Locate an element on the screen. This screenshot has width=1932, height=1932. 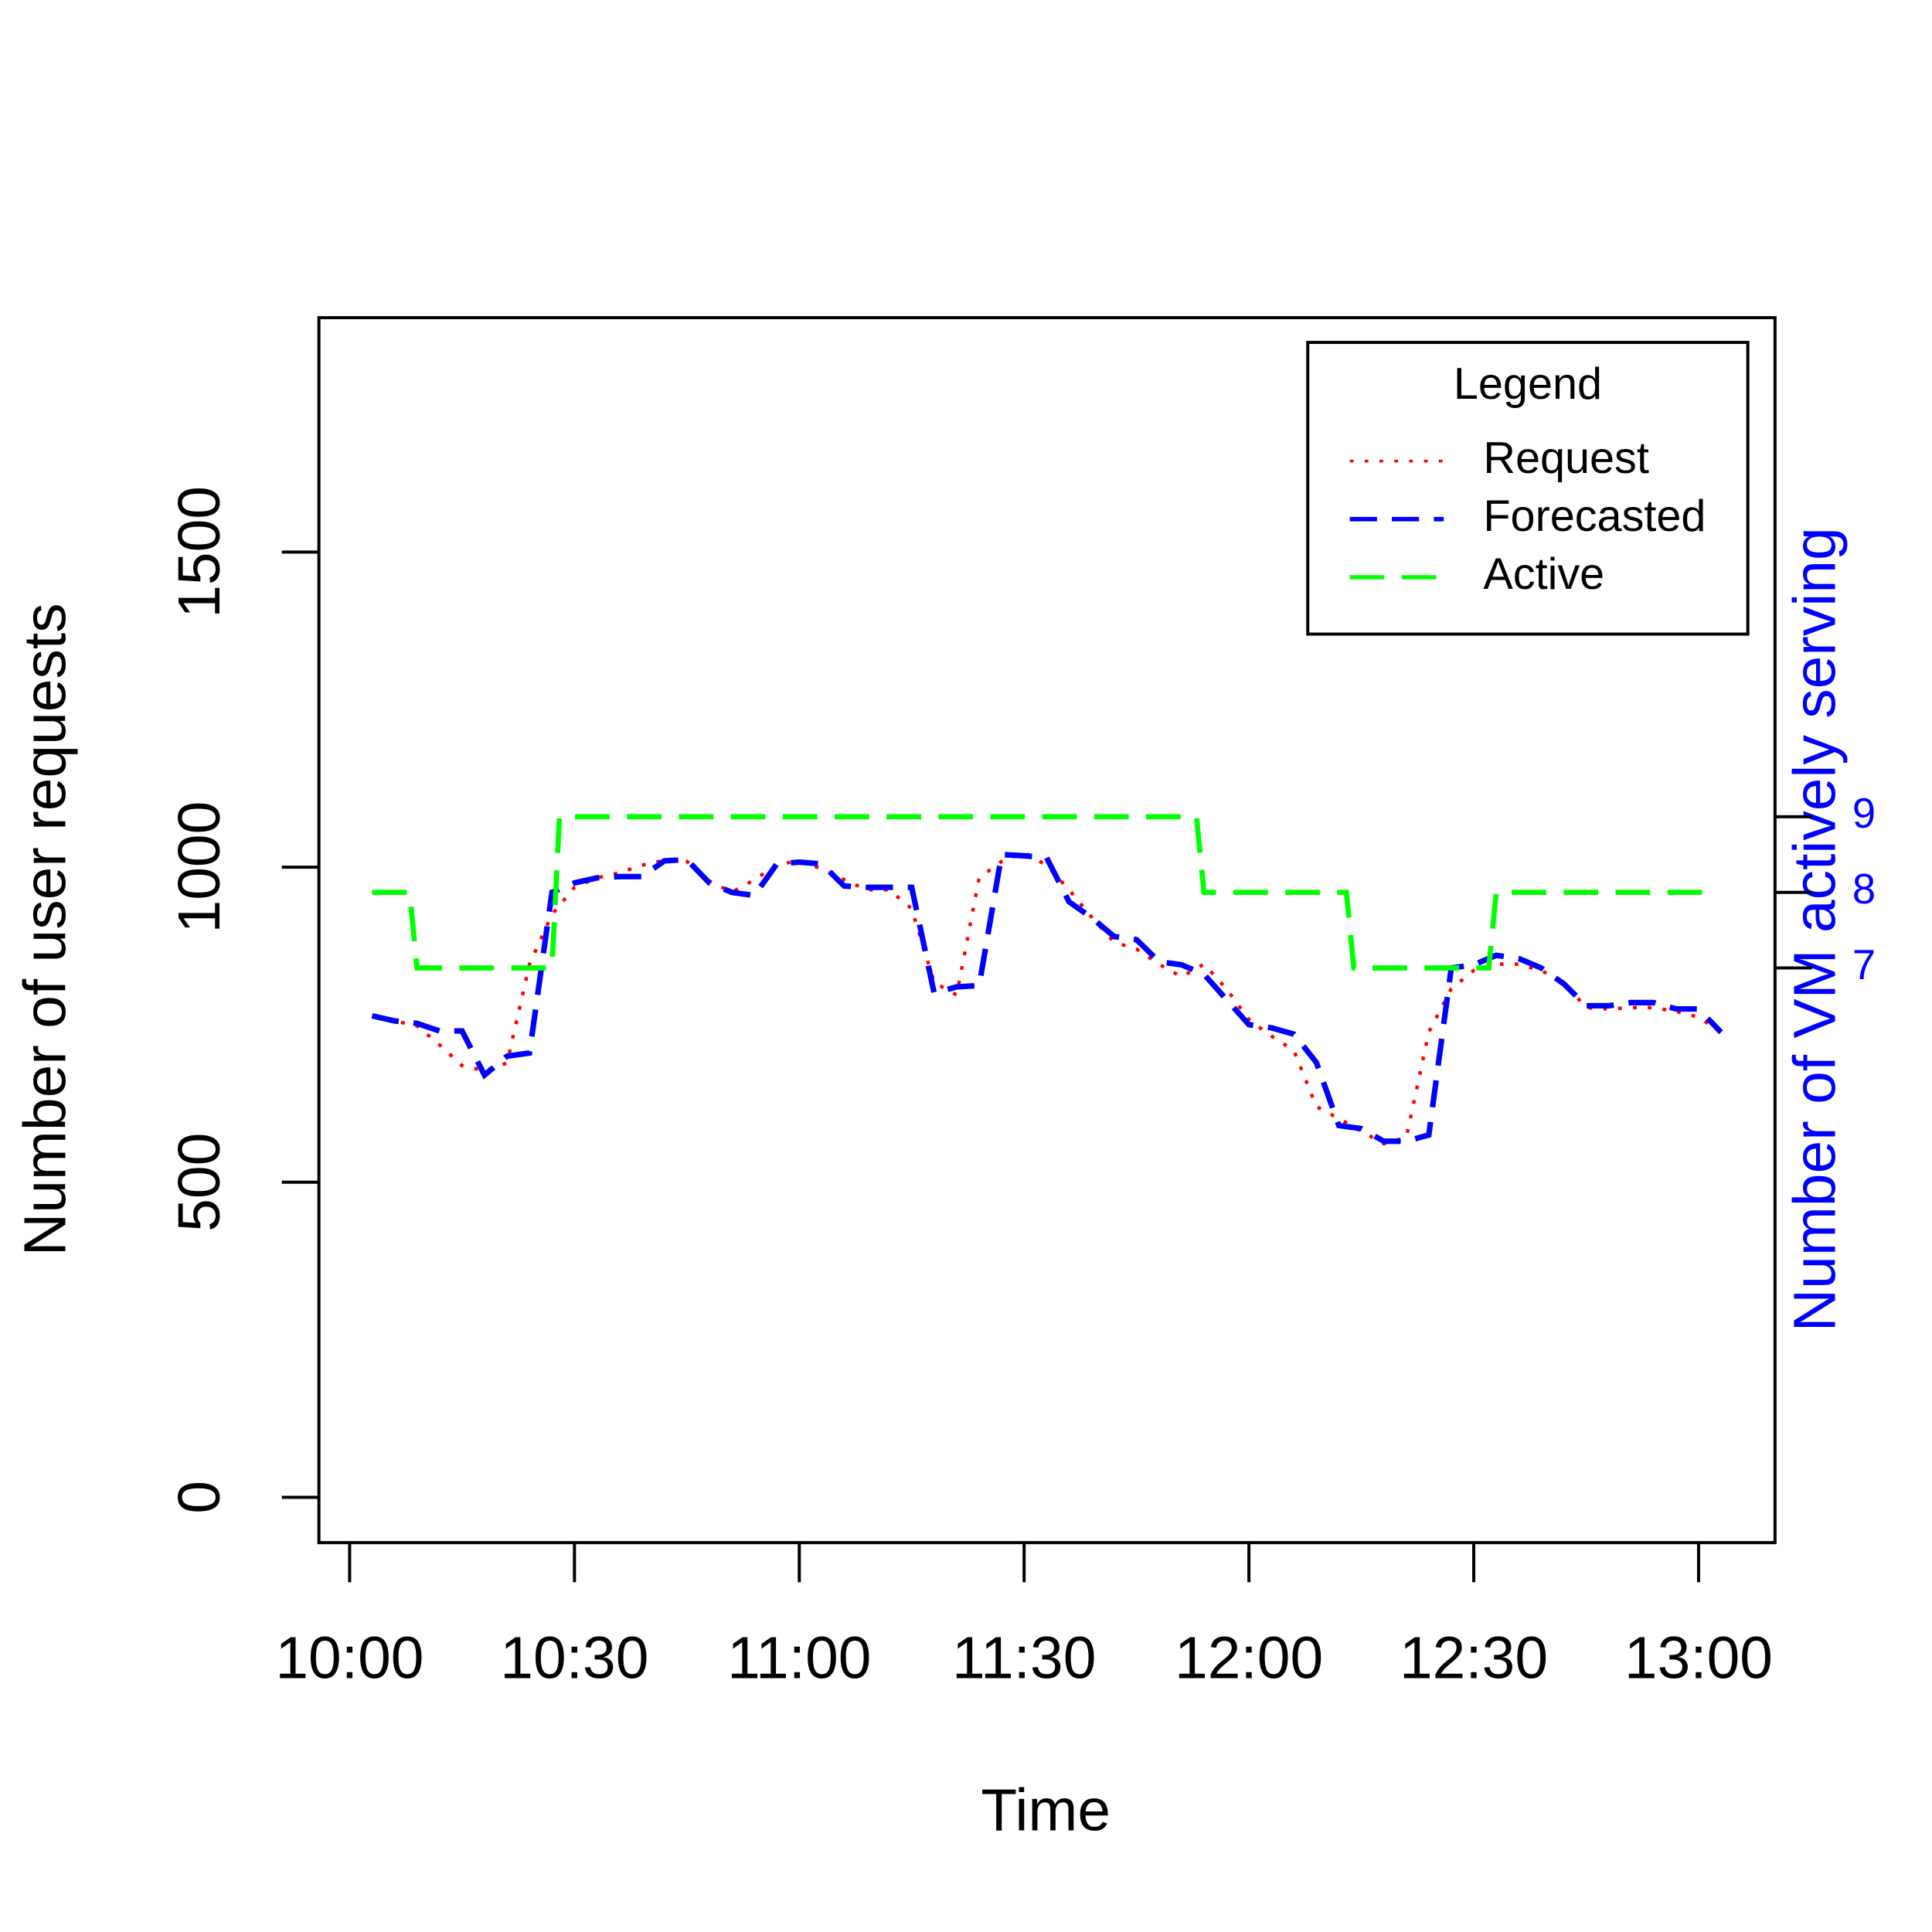
x-tick-label: 10:30 is located at coordinates (574, 1659).